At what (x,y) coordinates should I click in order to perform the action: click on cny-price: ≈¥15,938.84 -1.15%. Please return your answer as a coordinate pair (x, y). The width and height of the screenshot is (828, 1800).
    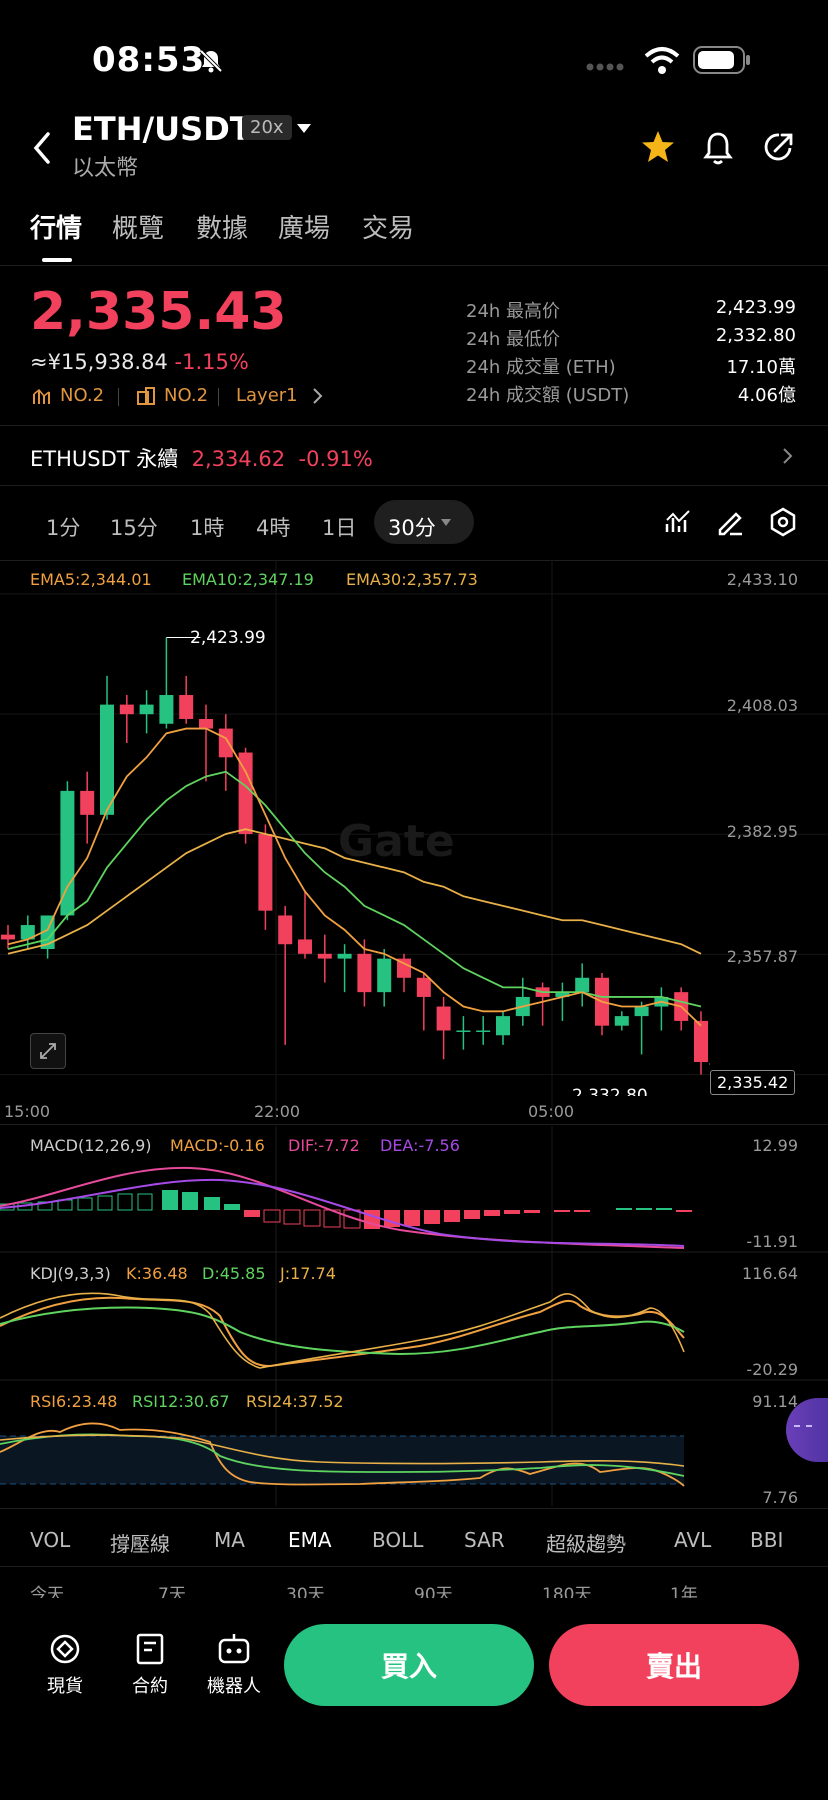
    Looking at the image, I should click on (139, 362).